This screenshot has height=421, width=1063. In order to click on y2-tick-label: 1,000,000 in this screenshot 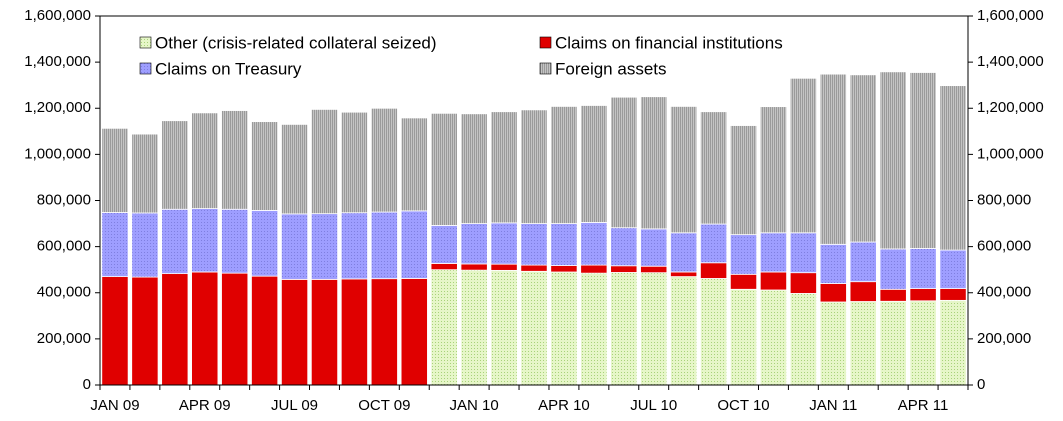, I will do `click(1010, 153)`.